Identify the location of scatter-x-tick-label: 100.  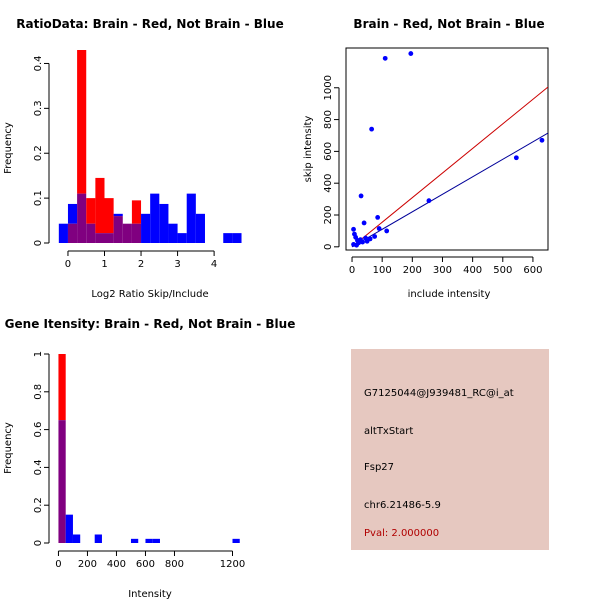
(382, 270).